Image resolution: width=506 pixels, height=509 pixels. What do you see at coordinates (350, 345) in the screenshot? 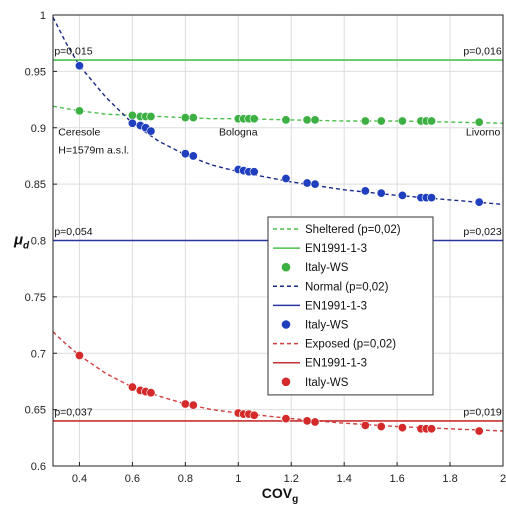
I see `legend-label: Exposed (p=0,02)` at bounding box center [350, 345].